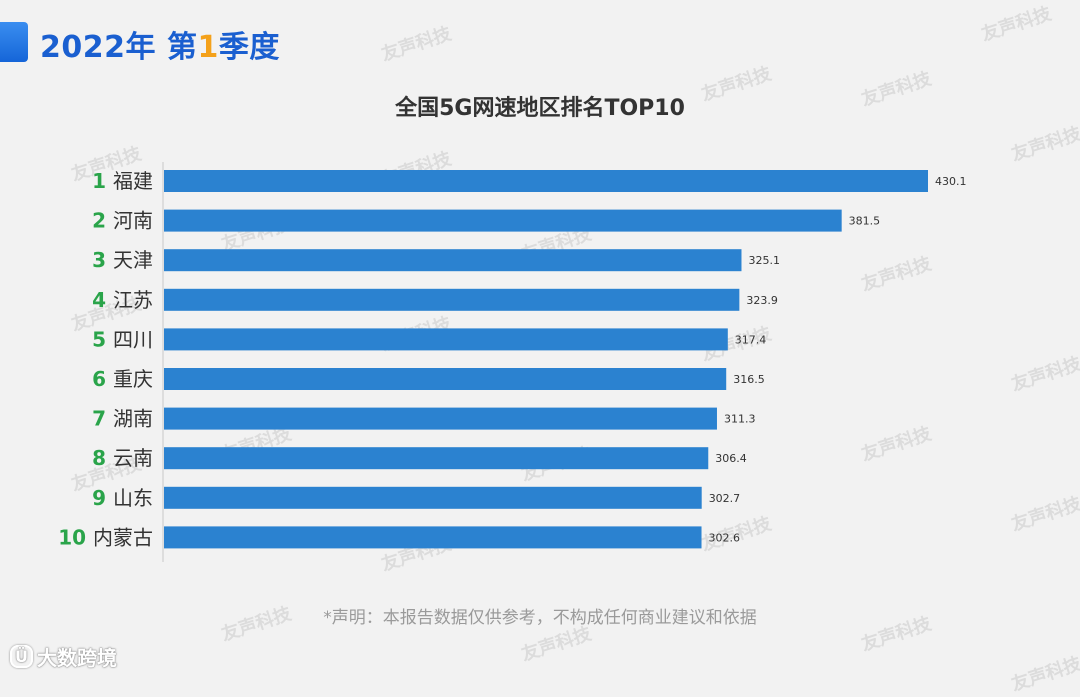  I want to click on category-label: 6 重庆, so click(122, 379).